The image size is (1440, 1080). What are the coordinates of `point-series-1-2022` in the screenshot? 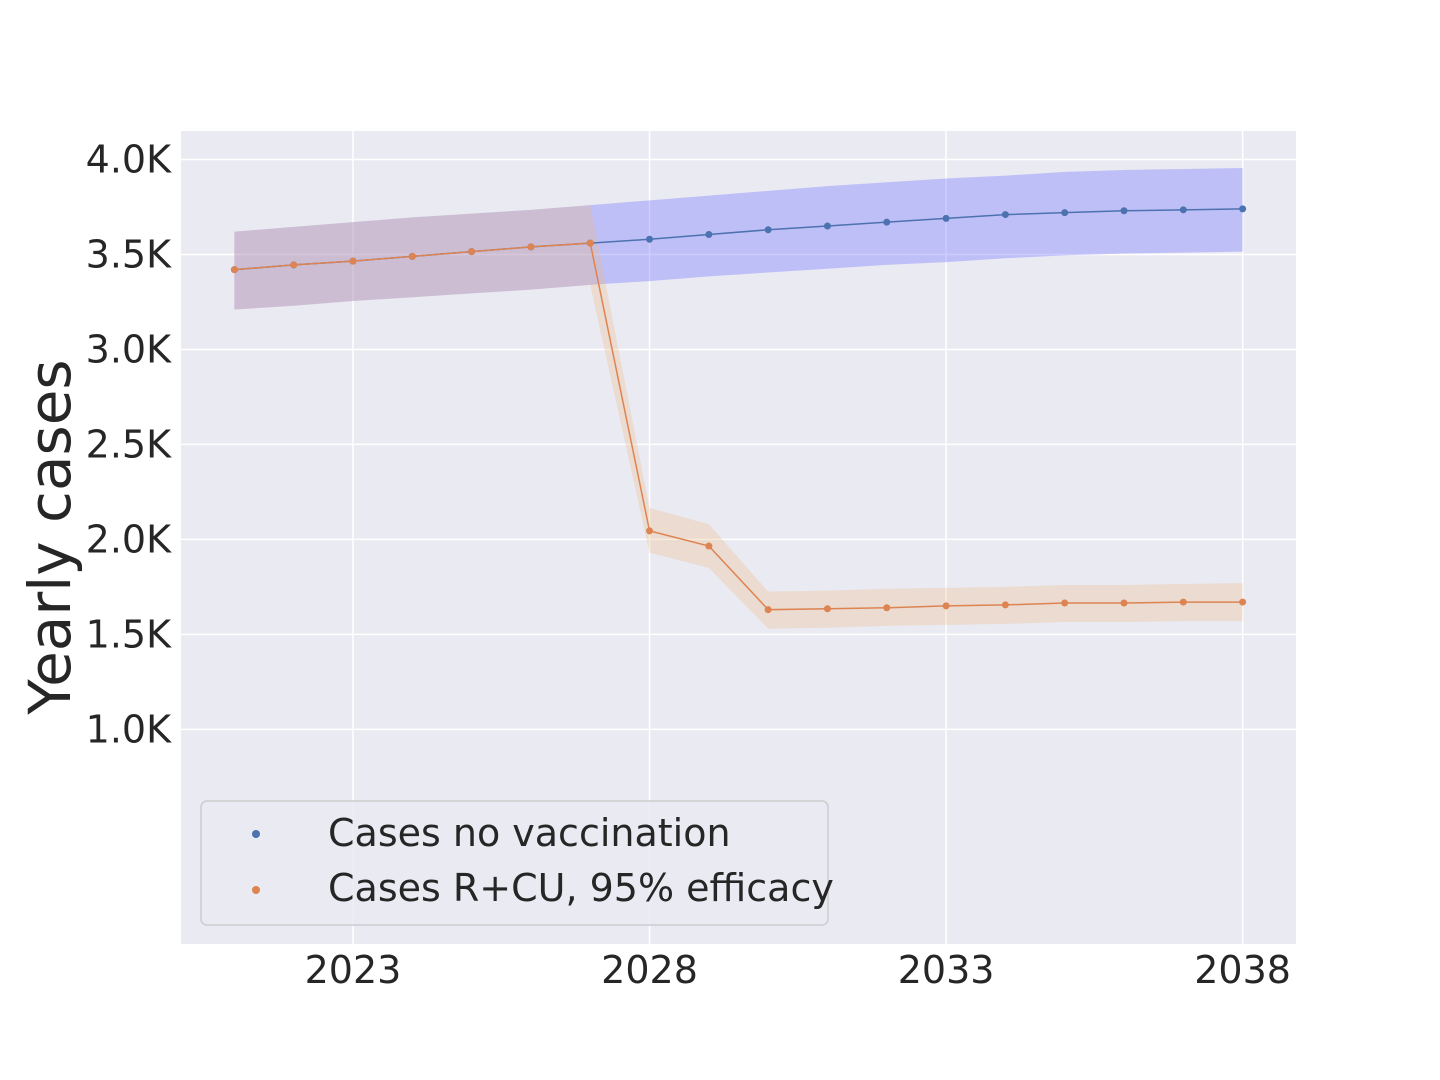 It's located at (294, 265).